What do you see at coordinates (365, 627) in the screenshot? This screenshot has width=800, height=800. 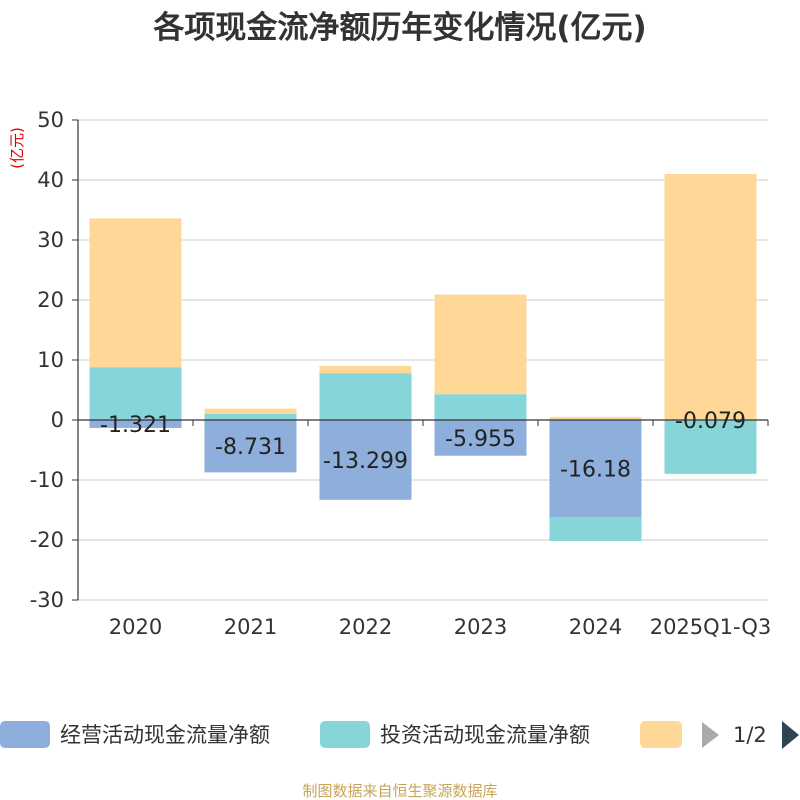 I see `x-tick-label: 2022` at bounding box center [365, 627].